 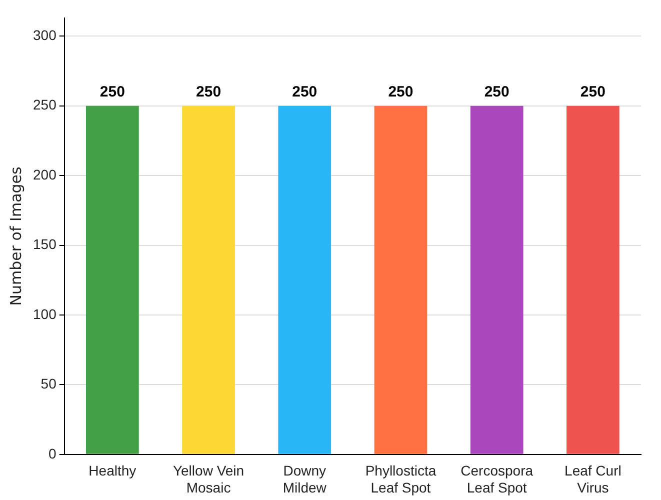 I want to click on x-tick-label: Cercospora Leaf Spot, so click(x=497, y=479).